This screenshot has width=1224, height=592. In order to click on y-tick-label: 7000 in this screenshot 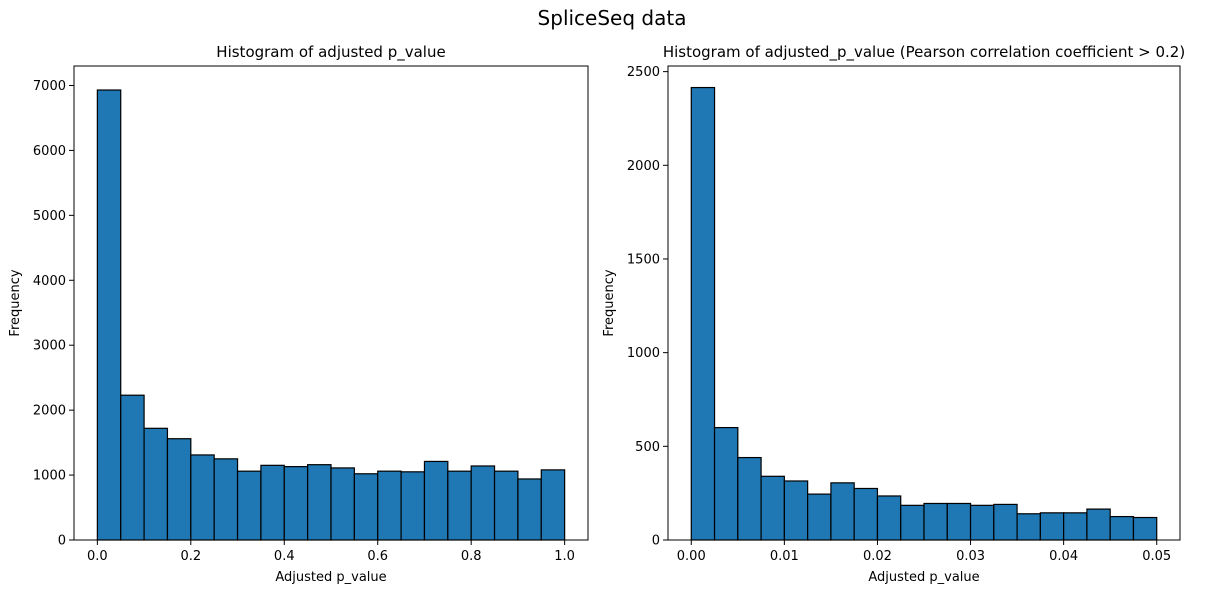, I will do `click(49, 86)`.